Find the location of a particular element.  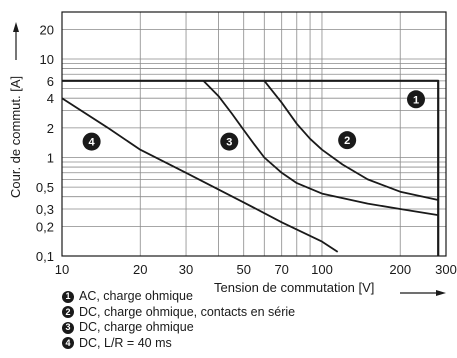

y-tick-label: 0,1 is located at coordinates (45, 256).